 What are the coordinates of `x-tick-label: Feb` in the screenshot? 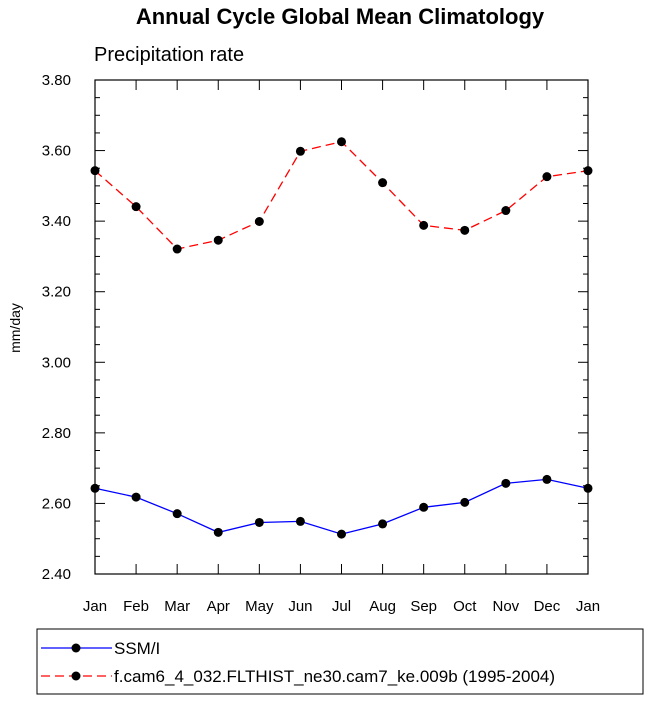 It's located at (136, 606).